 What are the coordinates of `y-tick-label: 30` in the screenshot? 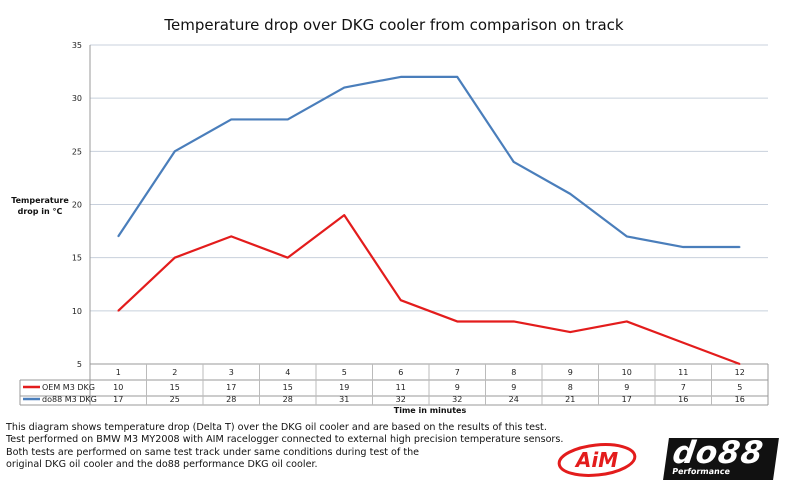 It's located at (77, 98).